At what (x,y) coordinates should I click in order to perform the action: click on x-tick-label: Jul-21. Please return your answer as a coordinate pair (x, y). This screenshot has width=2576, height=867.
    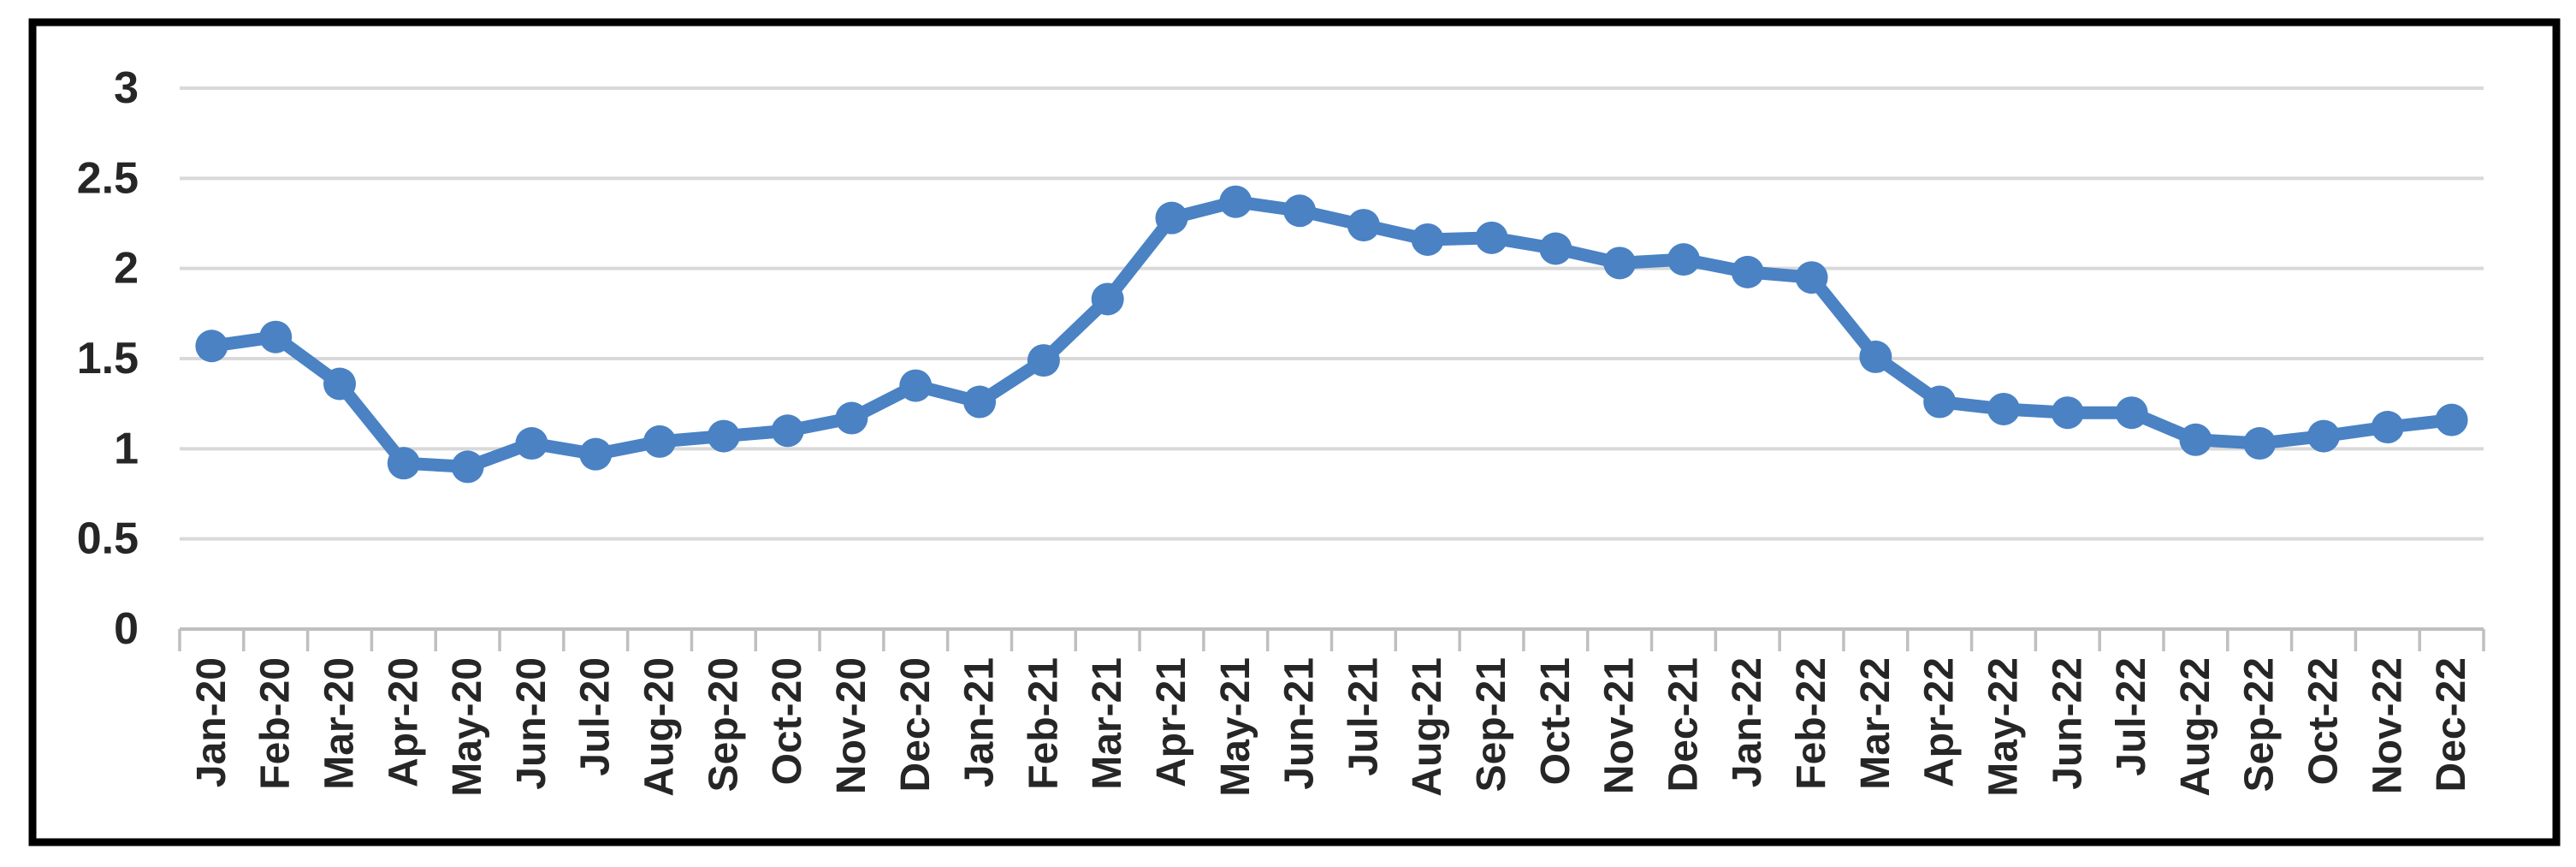
    Looking at the image, I should click on (1363, 716).